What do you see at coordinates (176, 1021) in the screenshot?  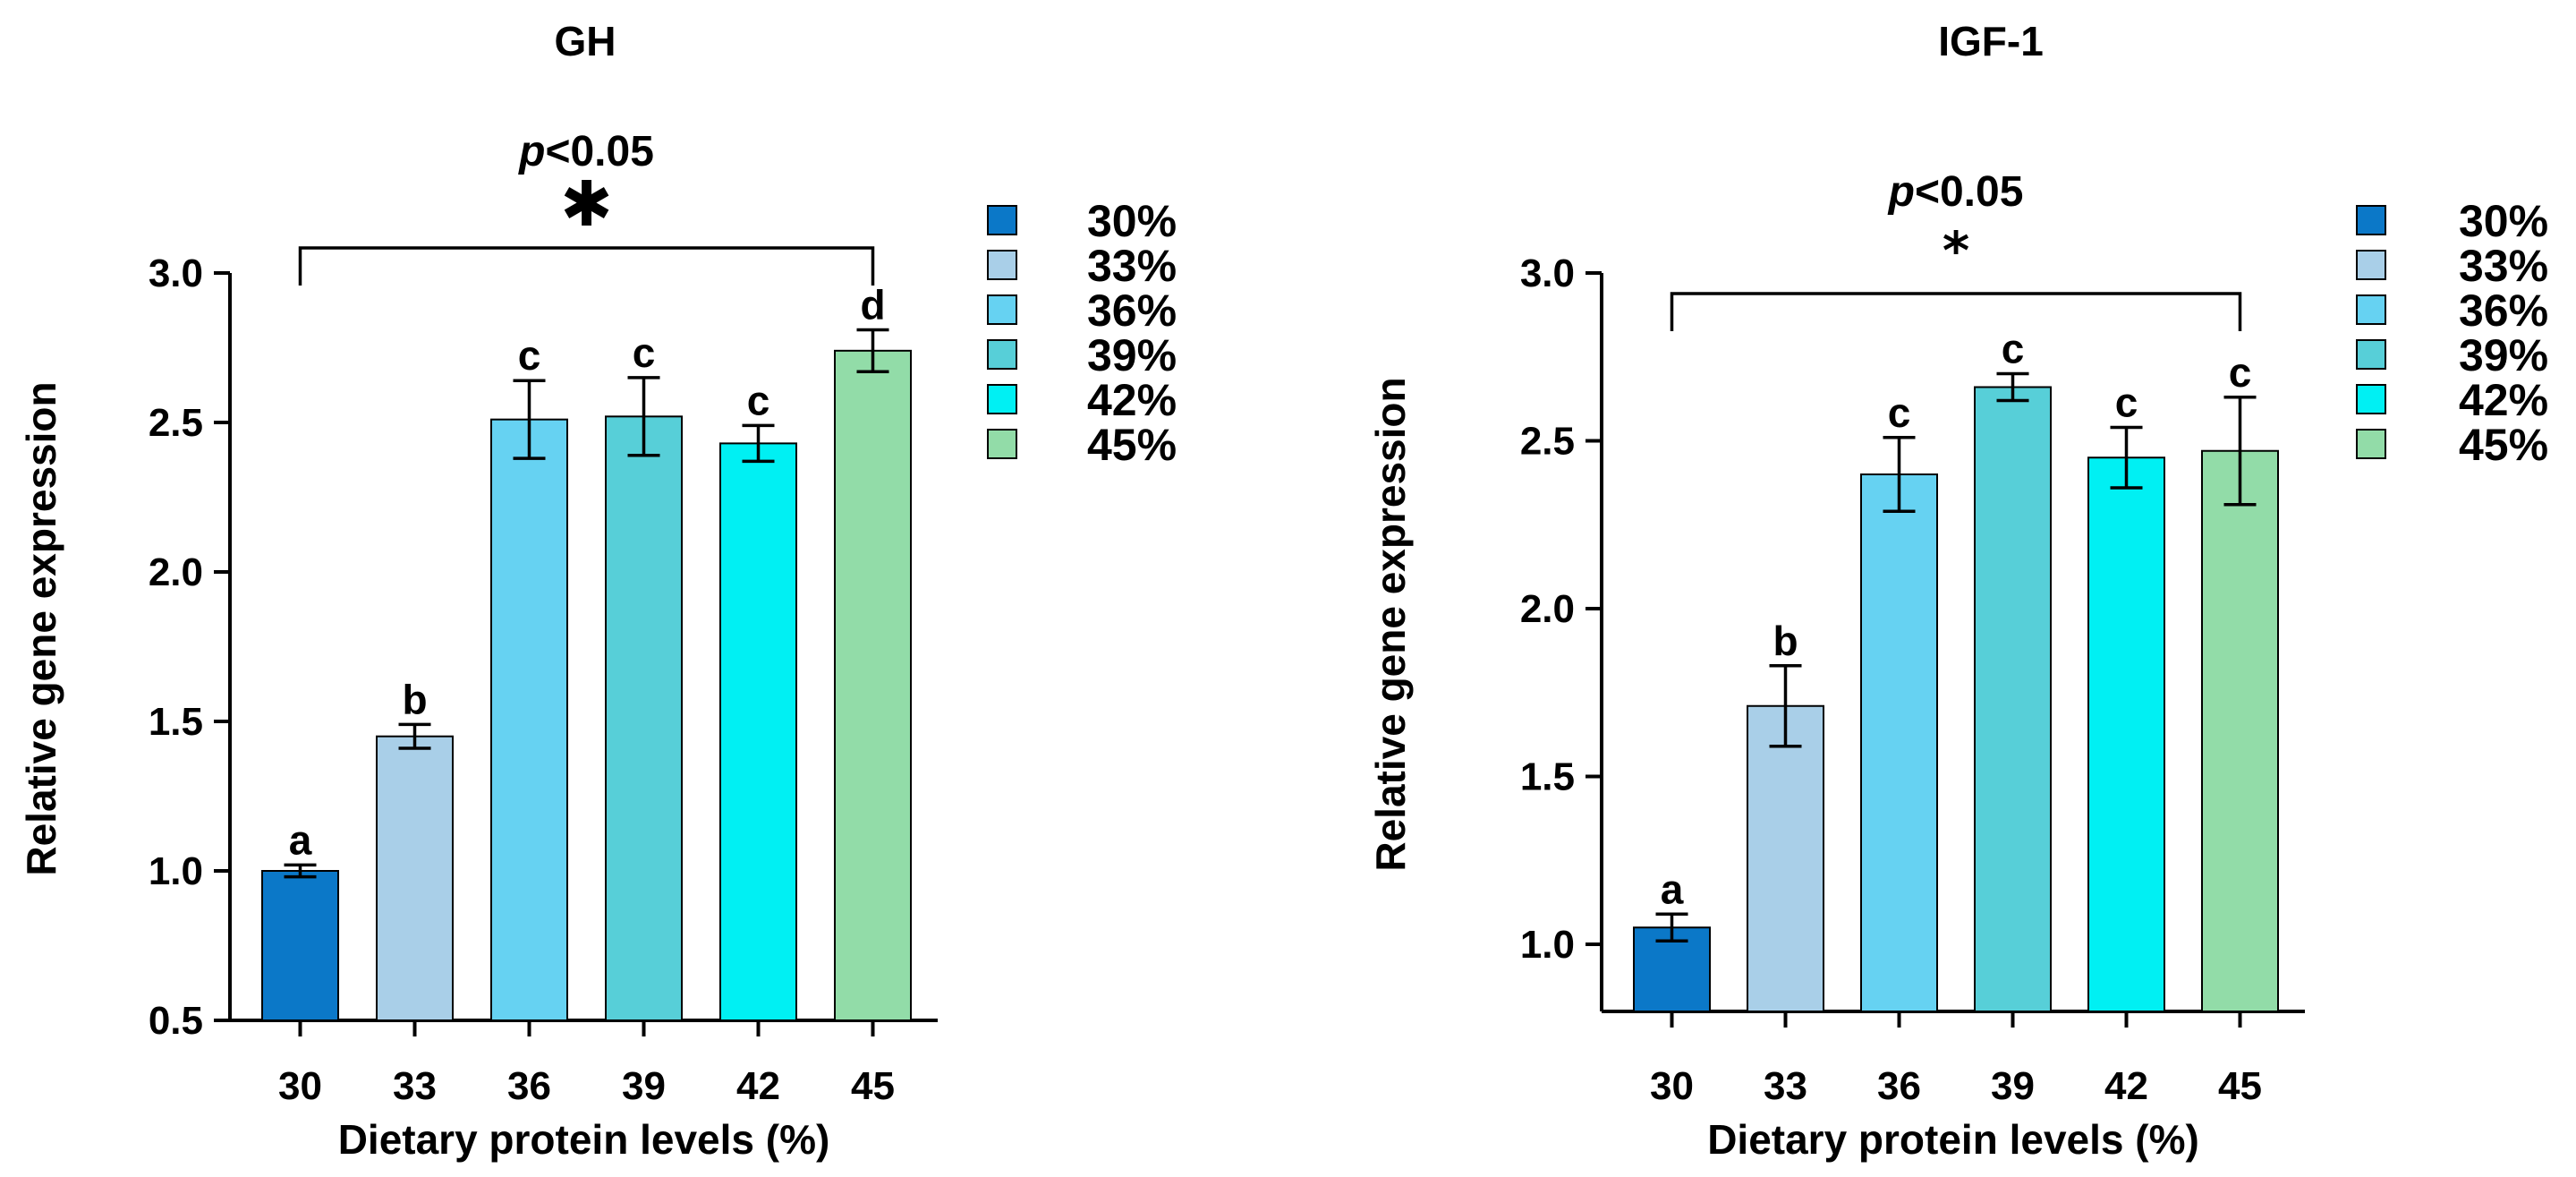 I see `y-tick-label: 0.5` at bounding box center [176, 1021].